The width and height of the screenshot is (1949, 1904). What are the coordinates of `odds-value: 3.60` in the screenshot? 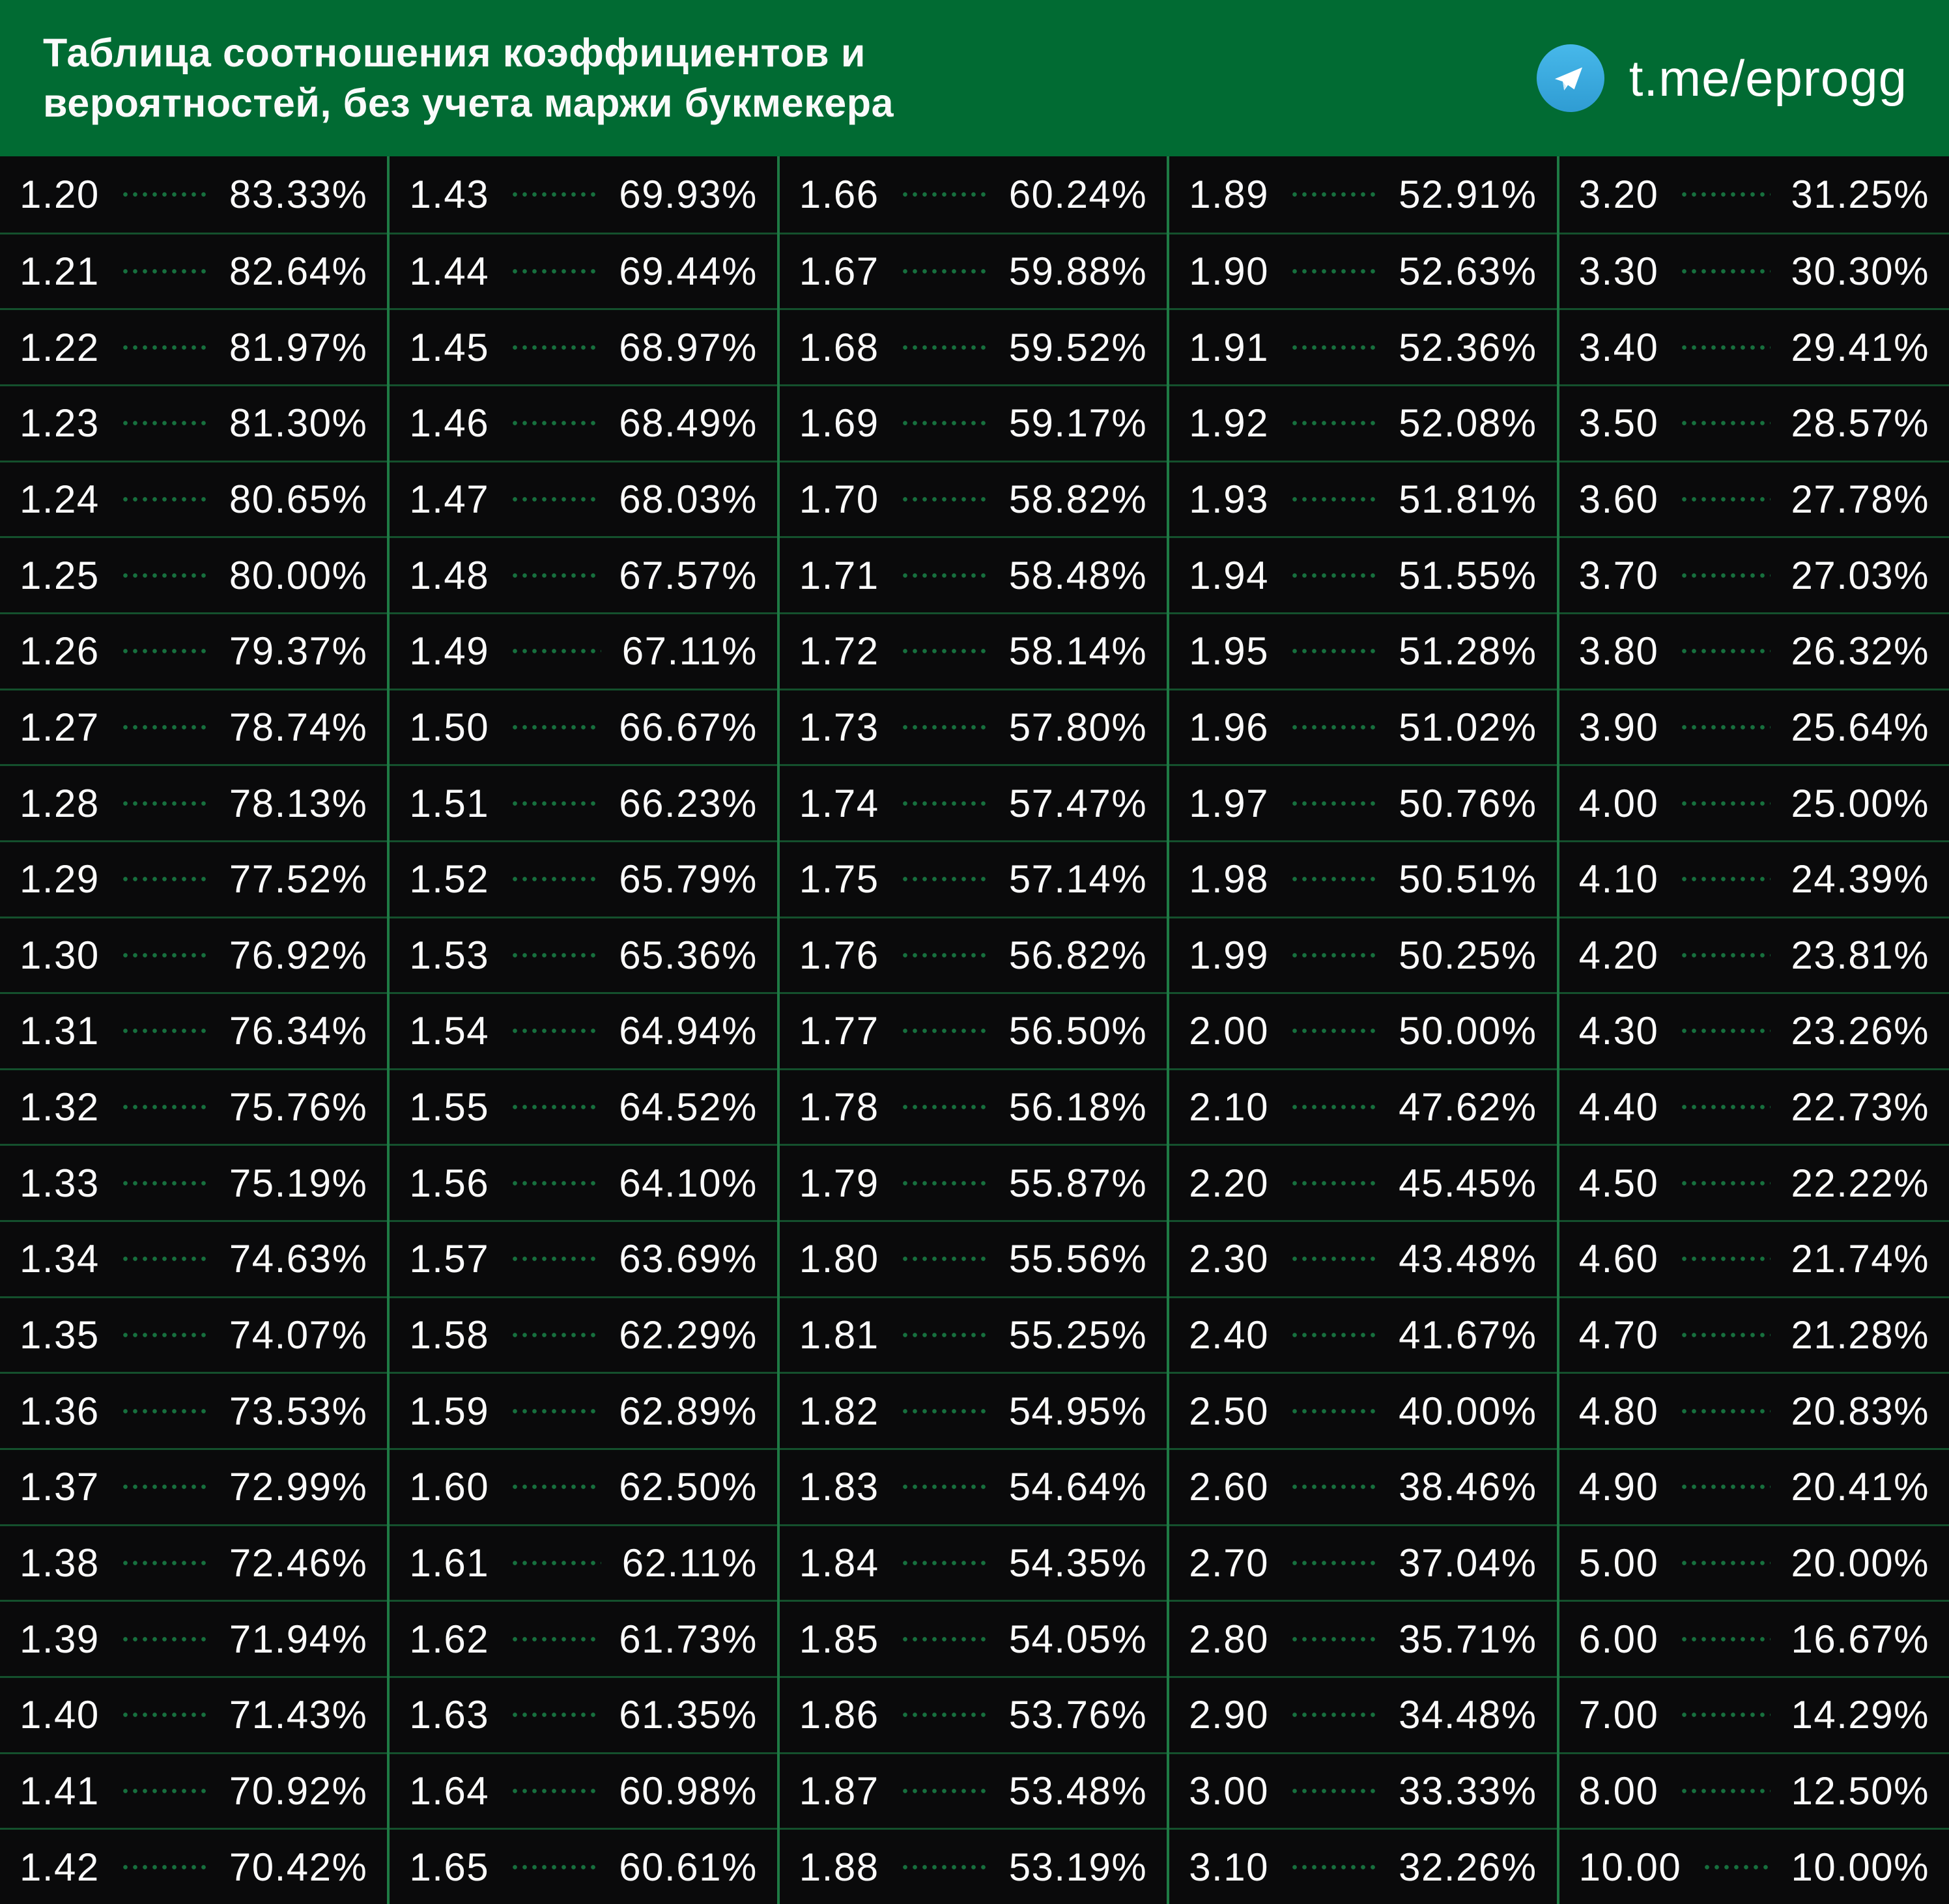 It's located at (1618, 499).